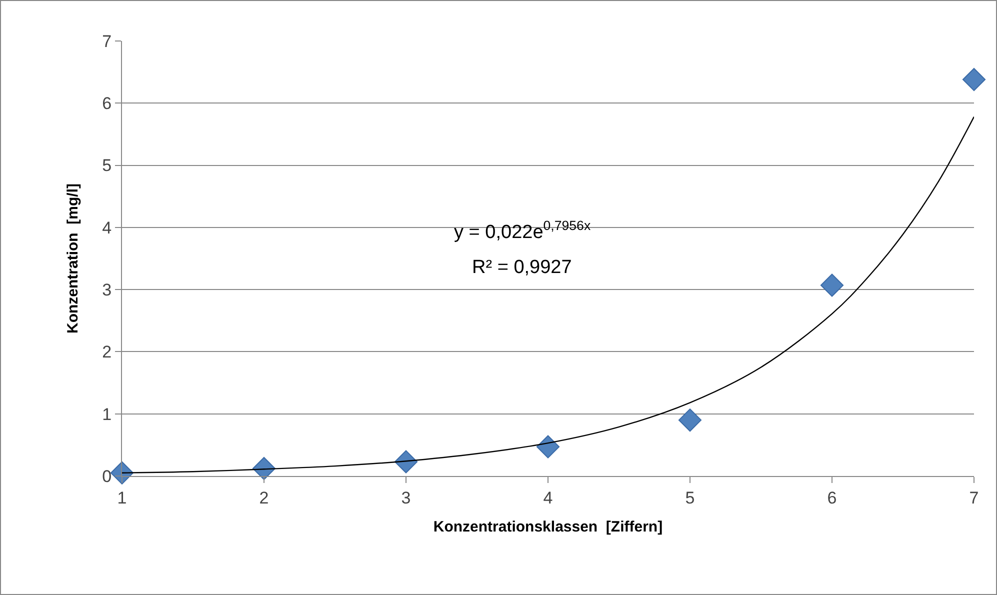 This screenshot has width=997, height=595. Describe the element at coordinates (974, 498) in the screenshot. I see `x-tick-label: 7` at that location.